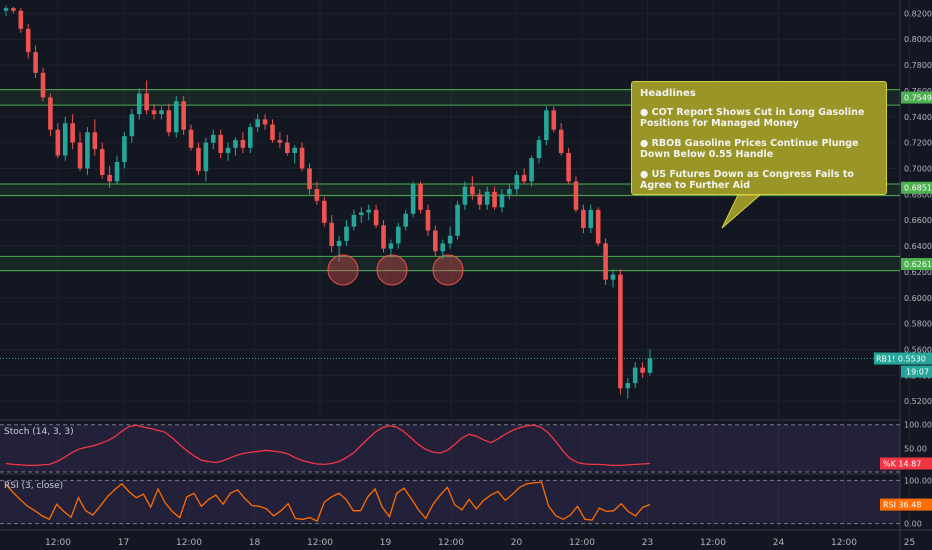 This screenshot has width=932, height=550. Describe the element at coordinates (255, 543) in the screenshot. I see `time-tick-label: 18` at that location.